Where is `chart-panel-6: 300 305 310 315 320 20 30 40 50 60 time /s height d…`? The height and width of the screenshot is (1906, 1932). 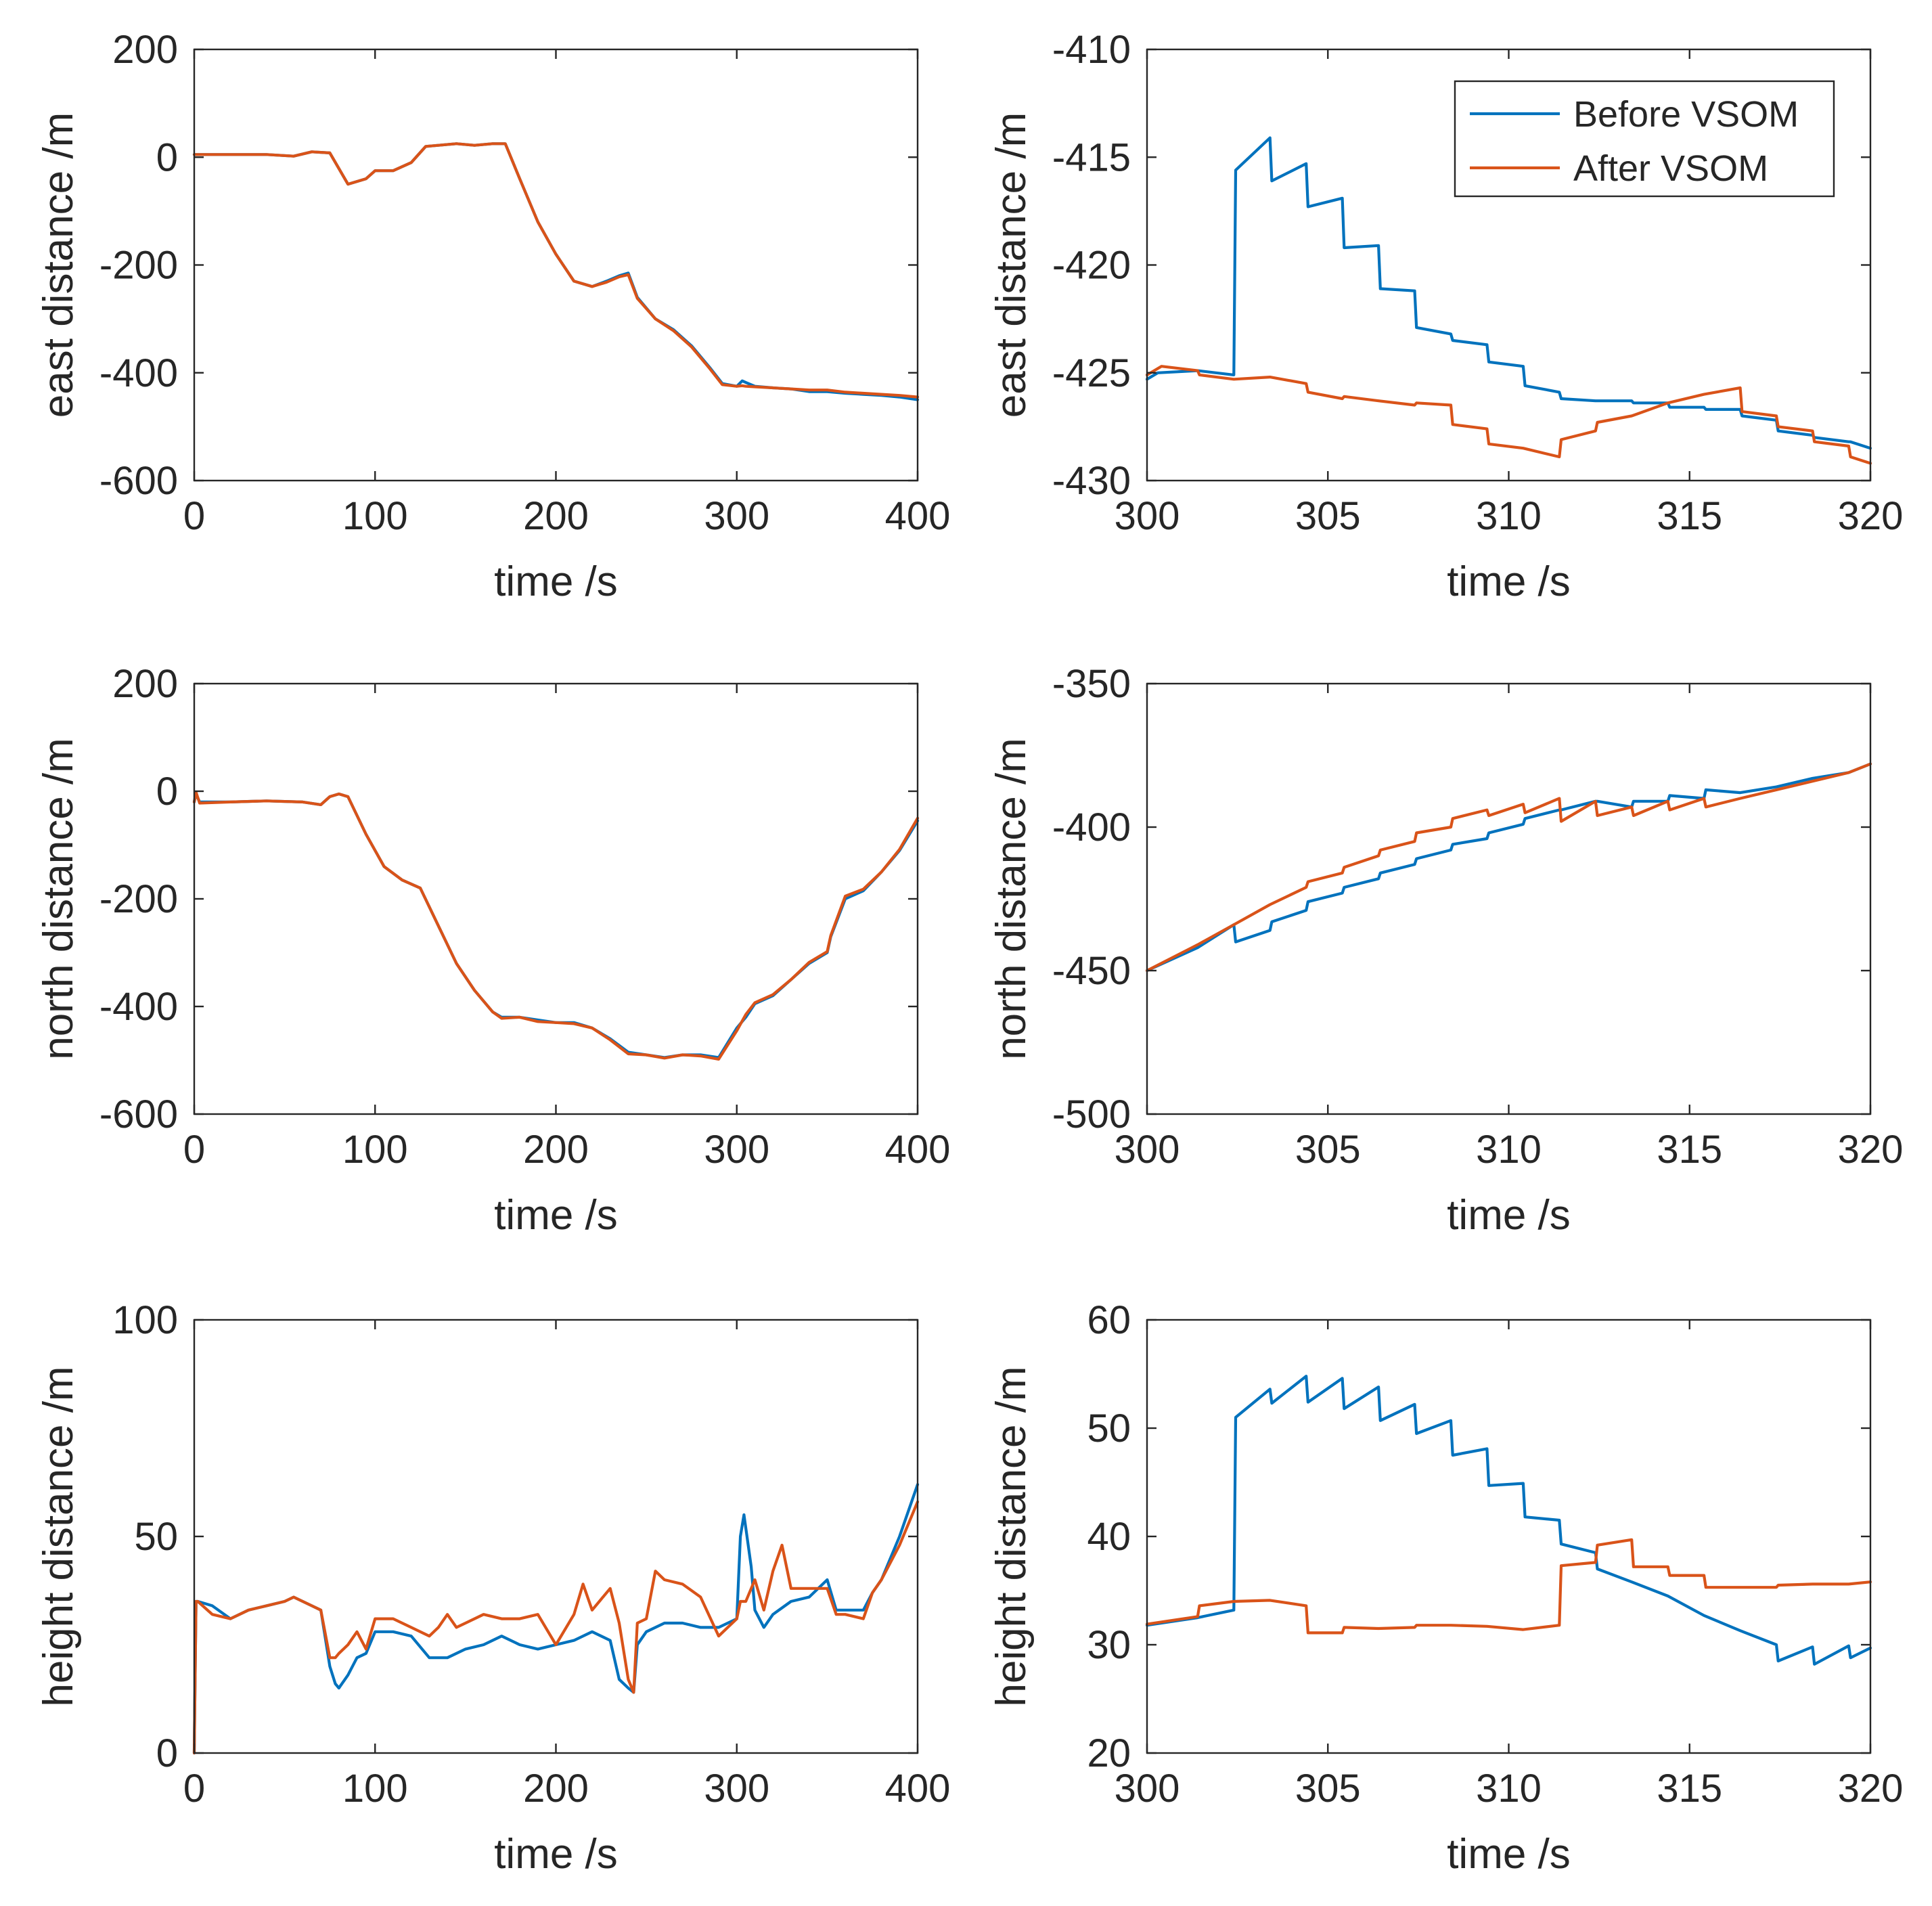 chart-panel-6: 300 305 310 315 320 20 30 40 50 60 time /s height d… is located at coordinates (1445, 1588).